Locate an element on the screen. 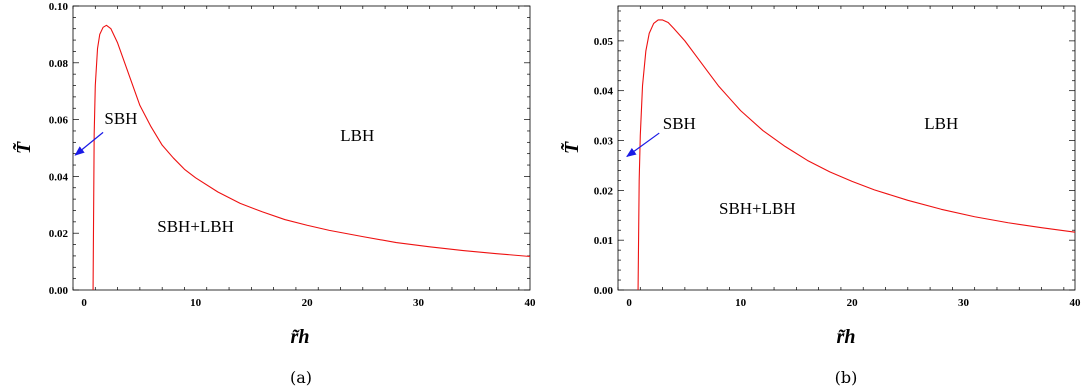 The height and width of the screenshot is (391, 1081). y-tick-label: 0.05 is located at coordinates (604, 42).